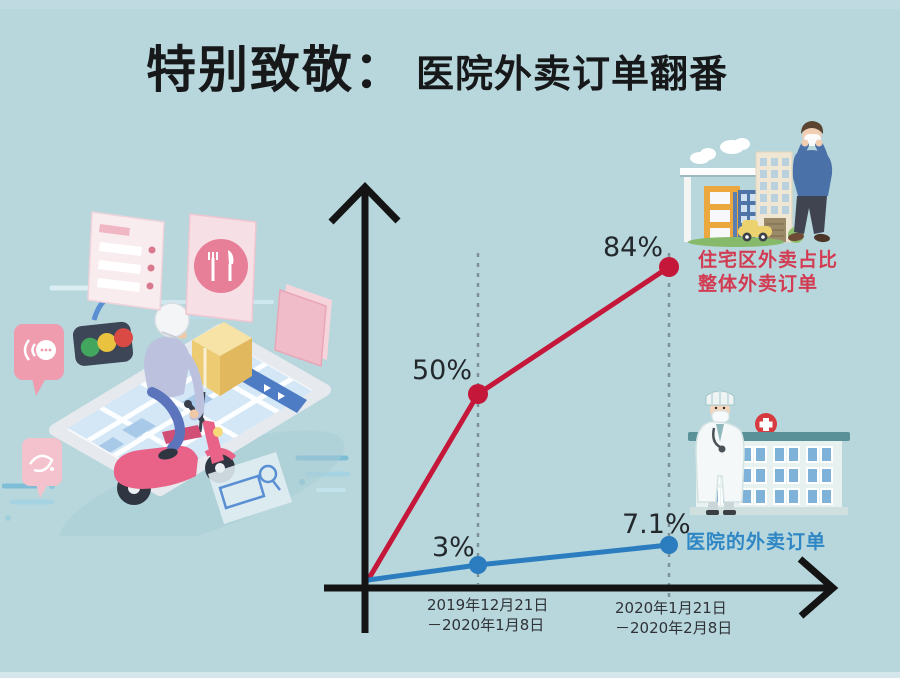 This screenshot has height=678, width=900. Describe the element at coordinates (303, 326) in the screenshot. I see `photo-card-icon` at that location.